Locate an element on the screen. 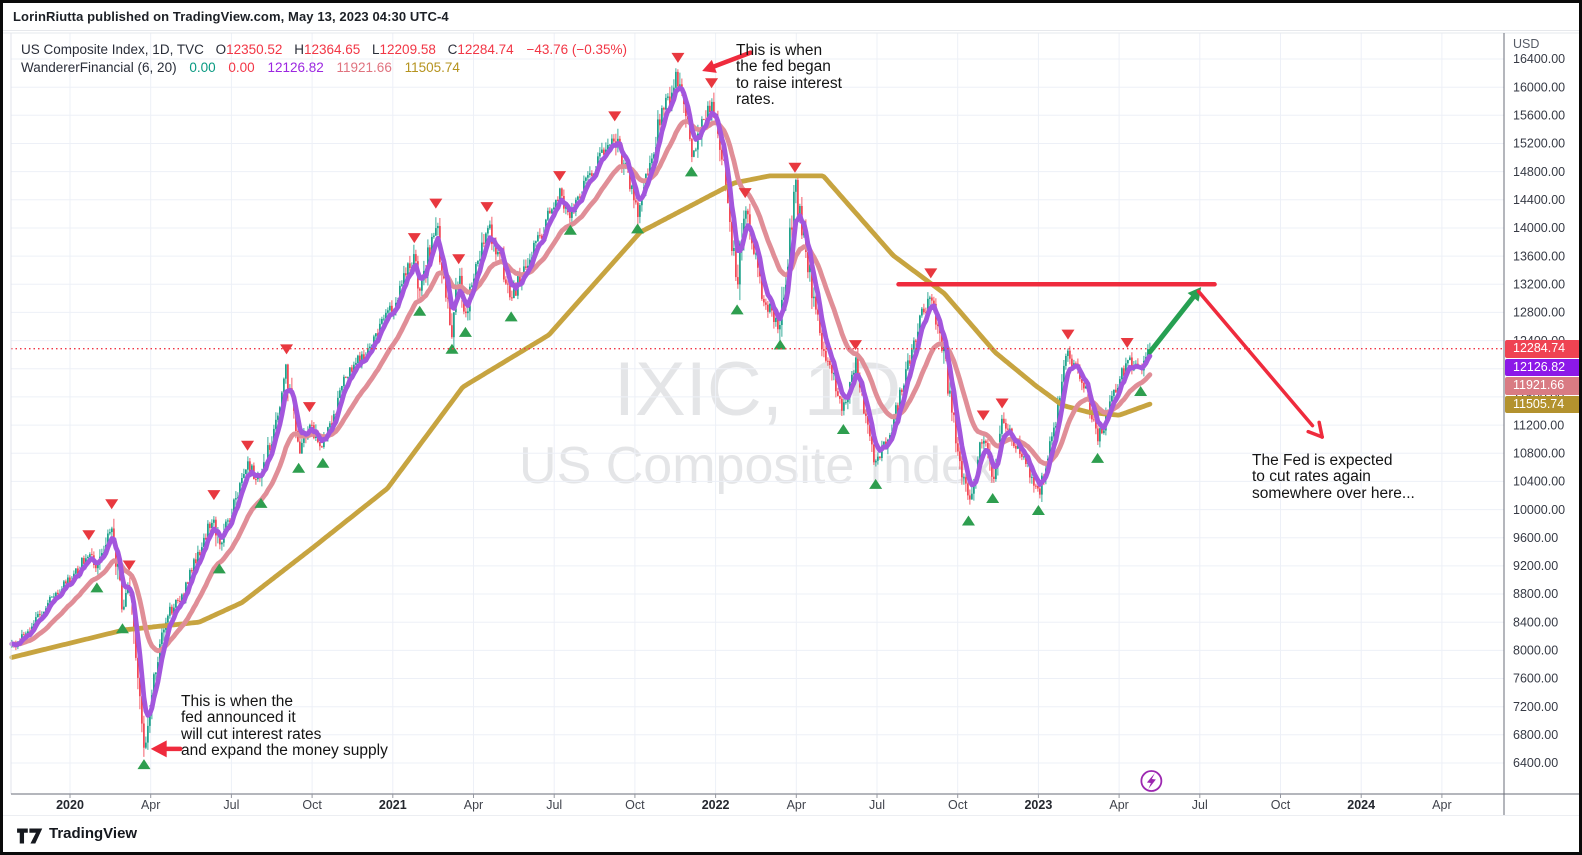  indicator-value-red: 0.00 is located at coordinates (241, 67).